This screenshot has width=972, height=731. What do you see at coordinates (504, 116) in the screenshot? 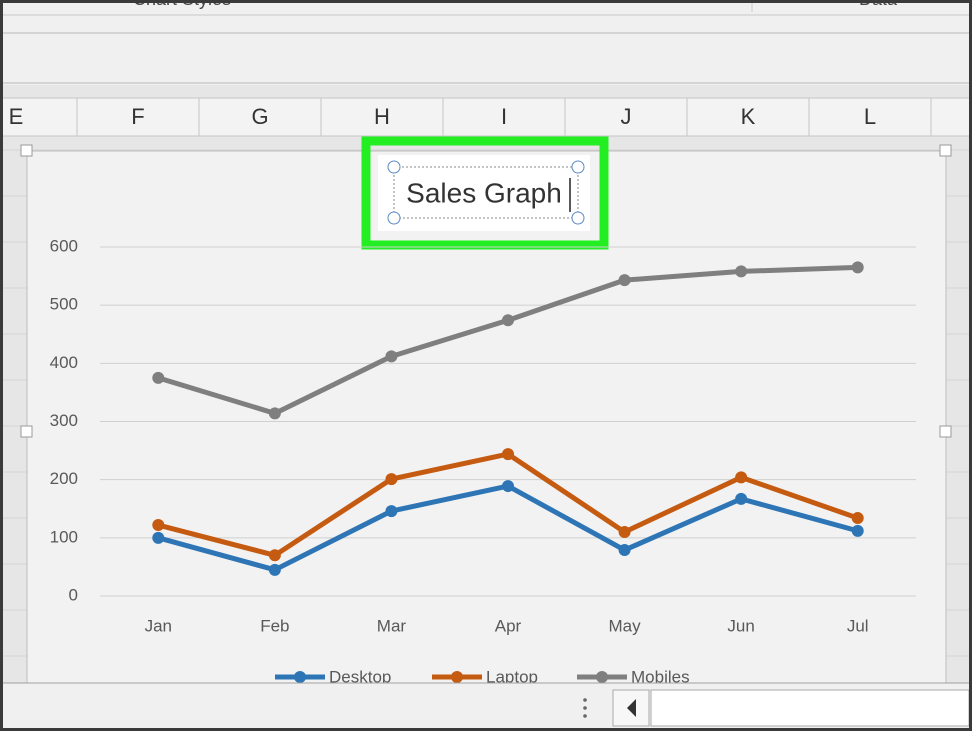
I see `column-header: I` at bounding box center [504, 116].